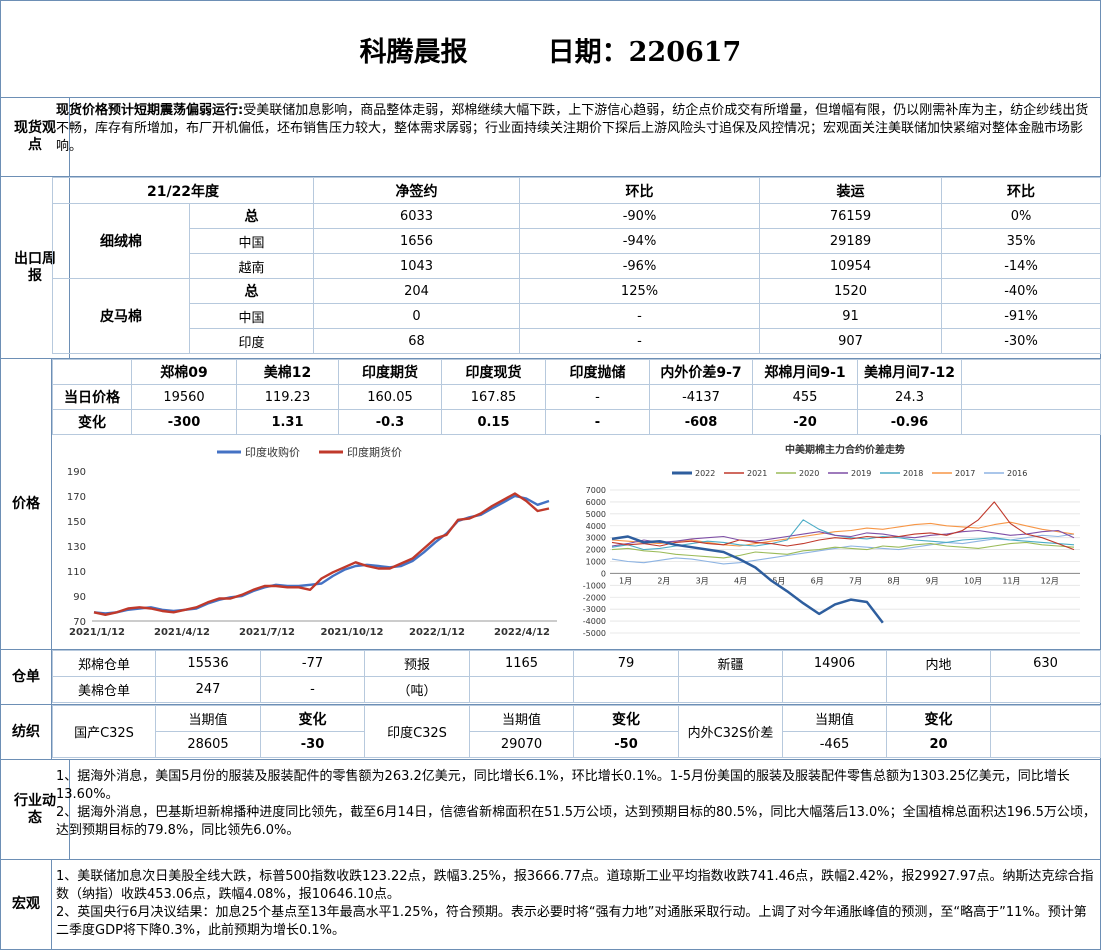 This screenshot has width=1101, height=950. Describe the element at coordinates (594, 609) in the screenshot. I see `y-tick-label: -3000` at that location.